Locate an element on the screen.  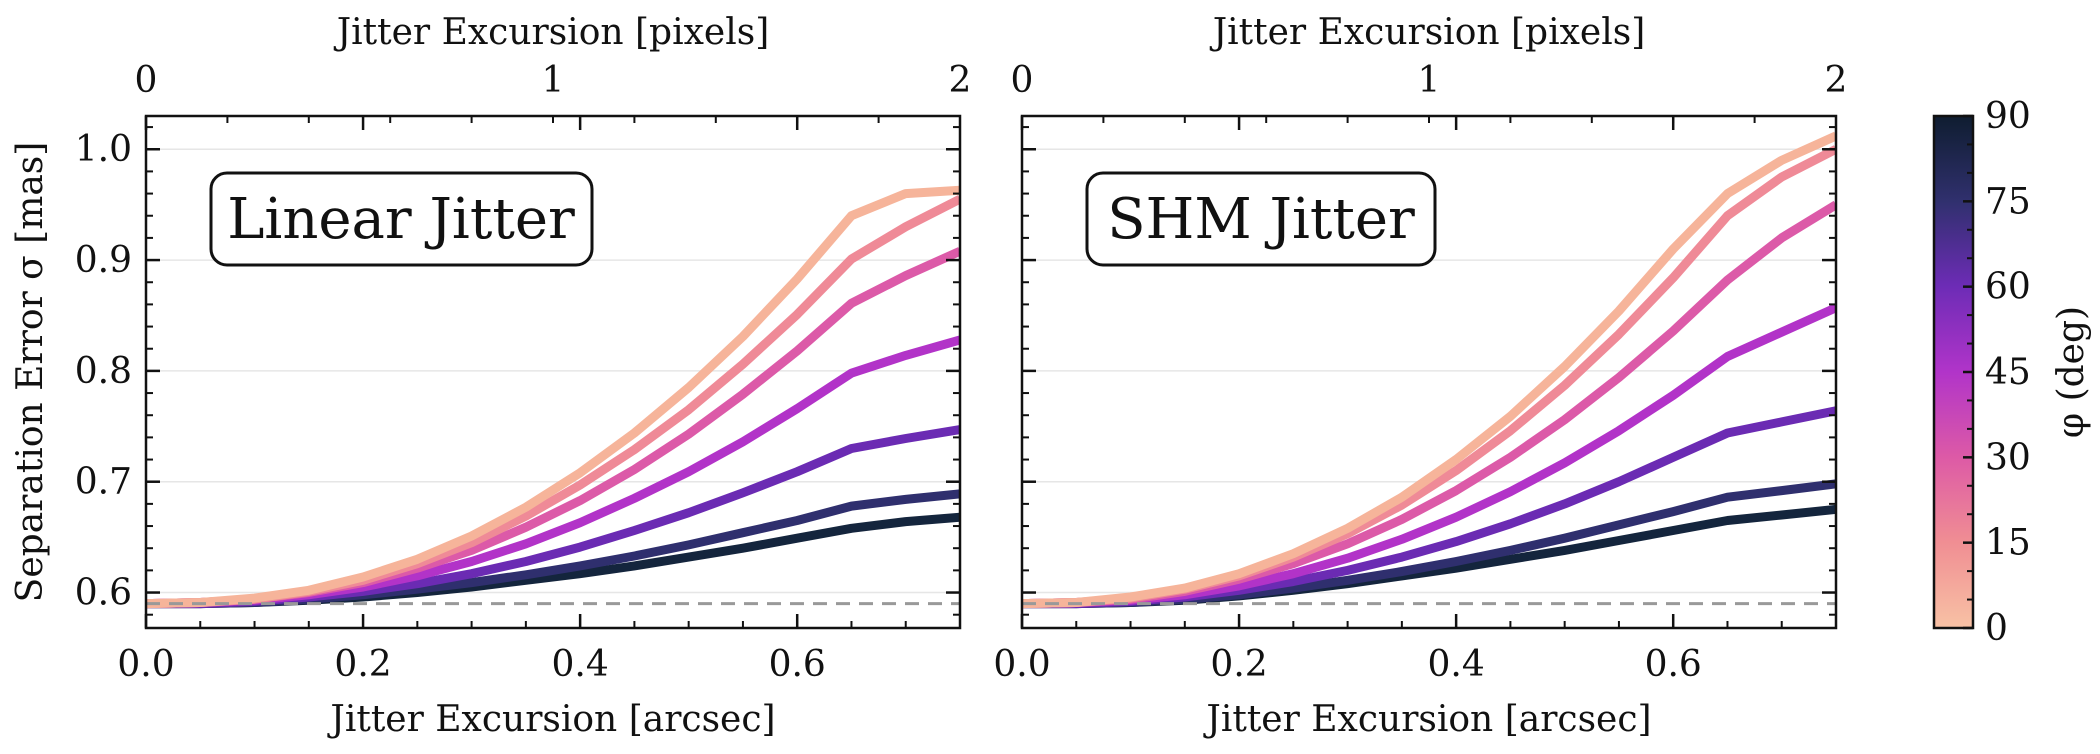
colorbar-tick-label: 60 is located at coordinates (2008, 287).